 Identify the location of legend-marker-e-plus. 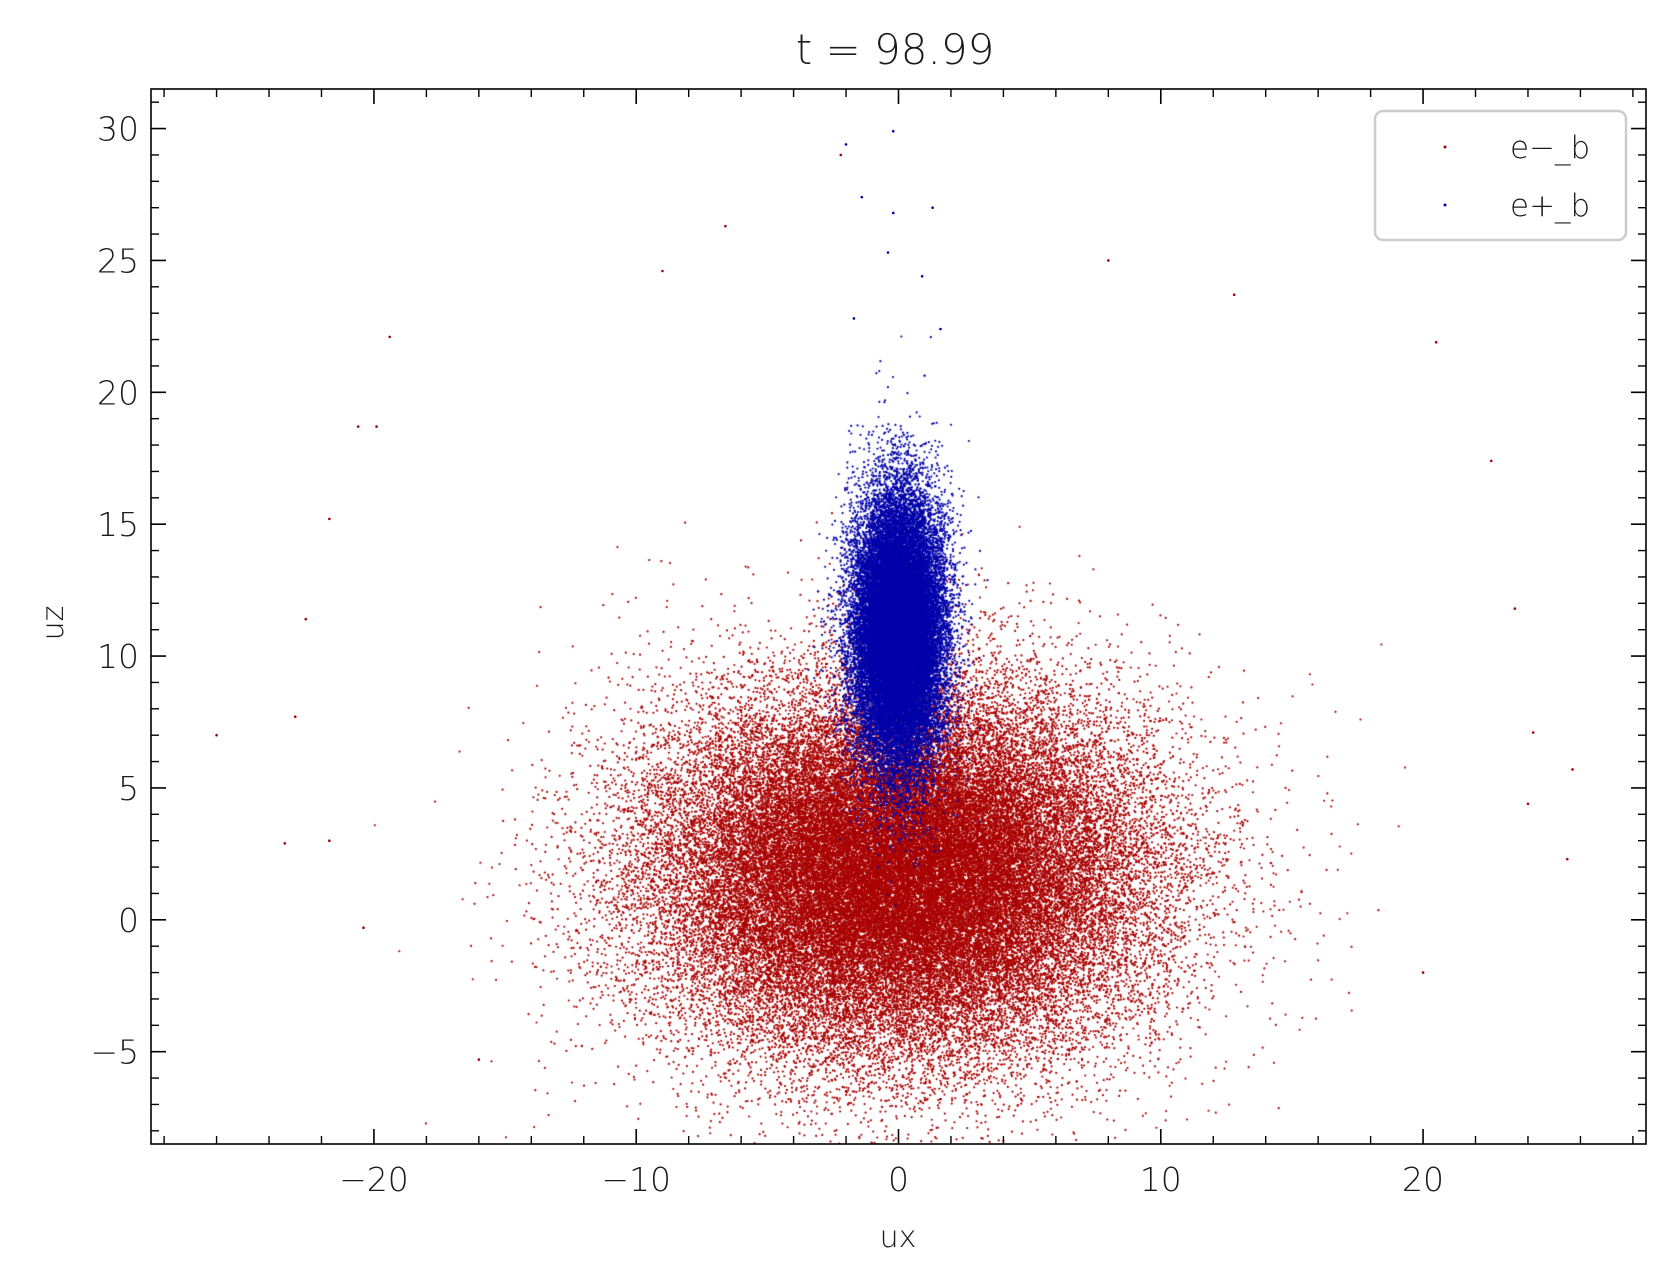
(1445, 205).